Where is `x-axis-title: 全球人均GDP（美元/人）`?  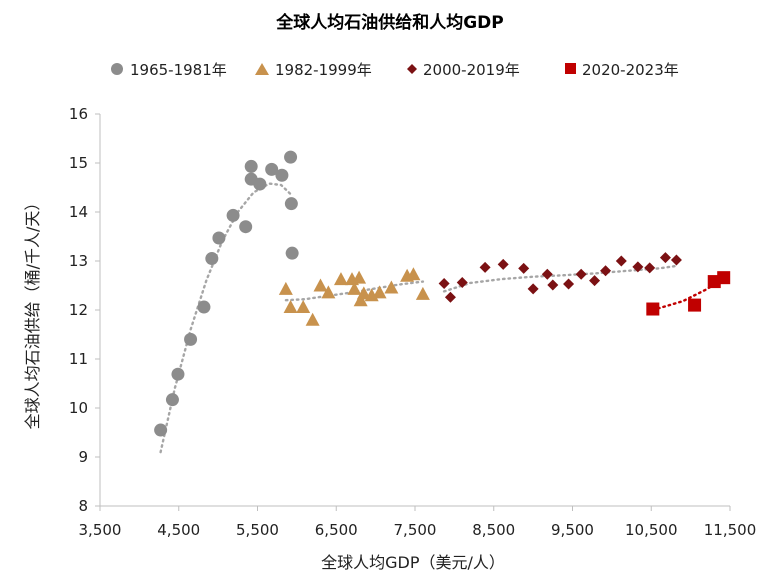
x-axis-title: 全球人均GDP（美元/人） is located at coordinates (413, 562).